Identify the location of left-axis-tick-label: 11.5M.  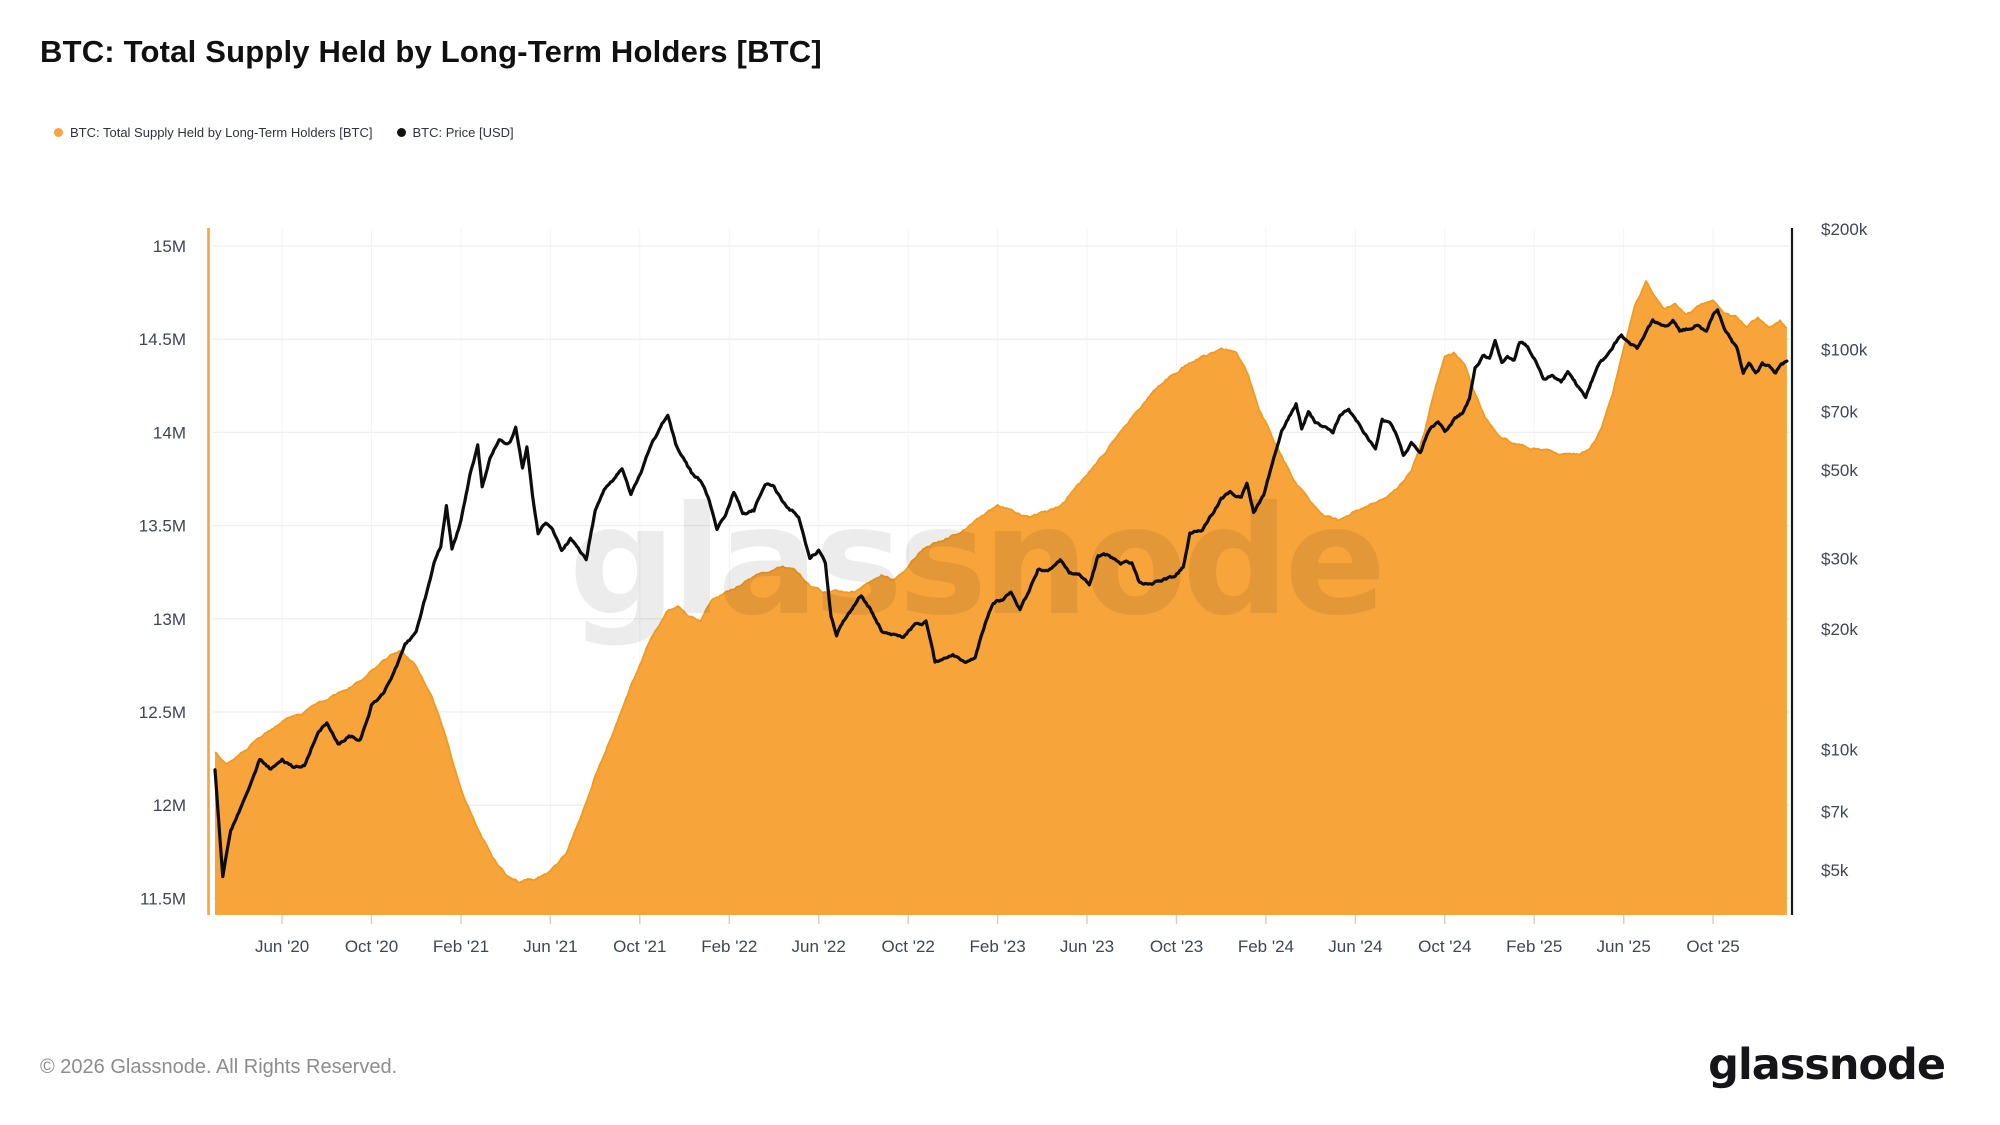
(163, 898).